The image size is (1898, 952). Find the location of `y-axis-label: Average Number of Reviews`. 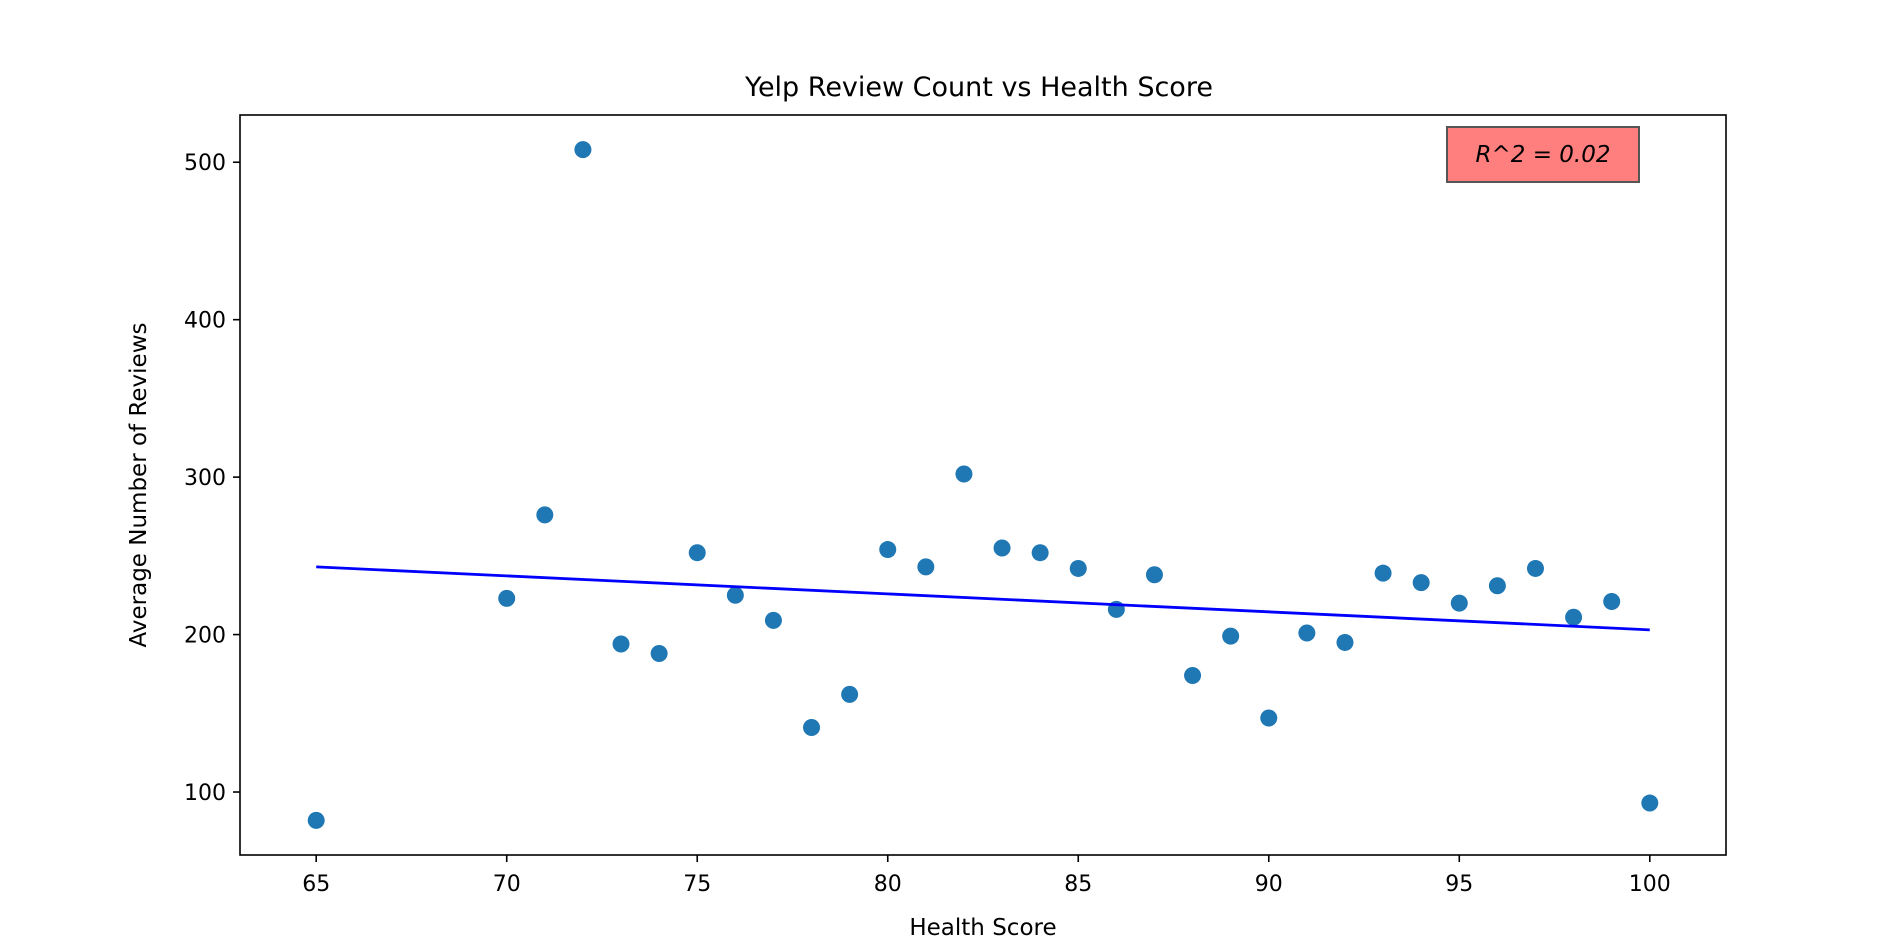

y-axis-label: Average Number of Reviews is located at coordinates (139, 485).